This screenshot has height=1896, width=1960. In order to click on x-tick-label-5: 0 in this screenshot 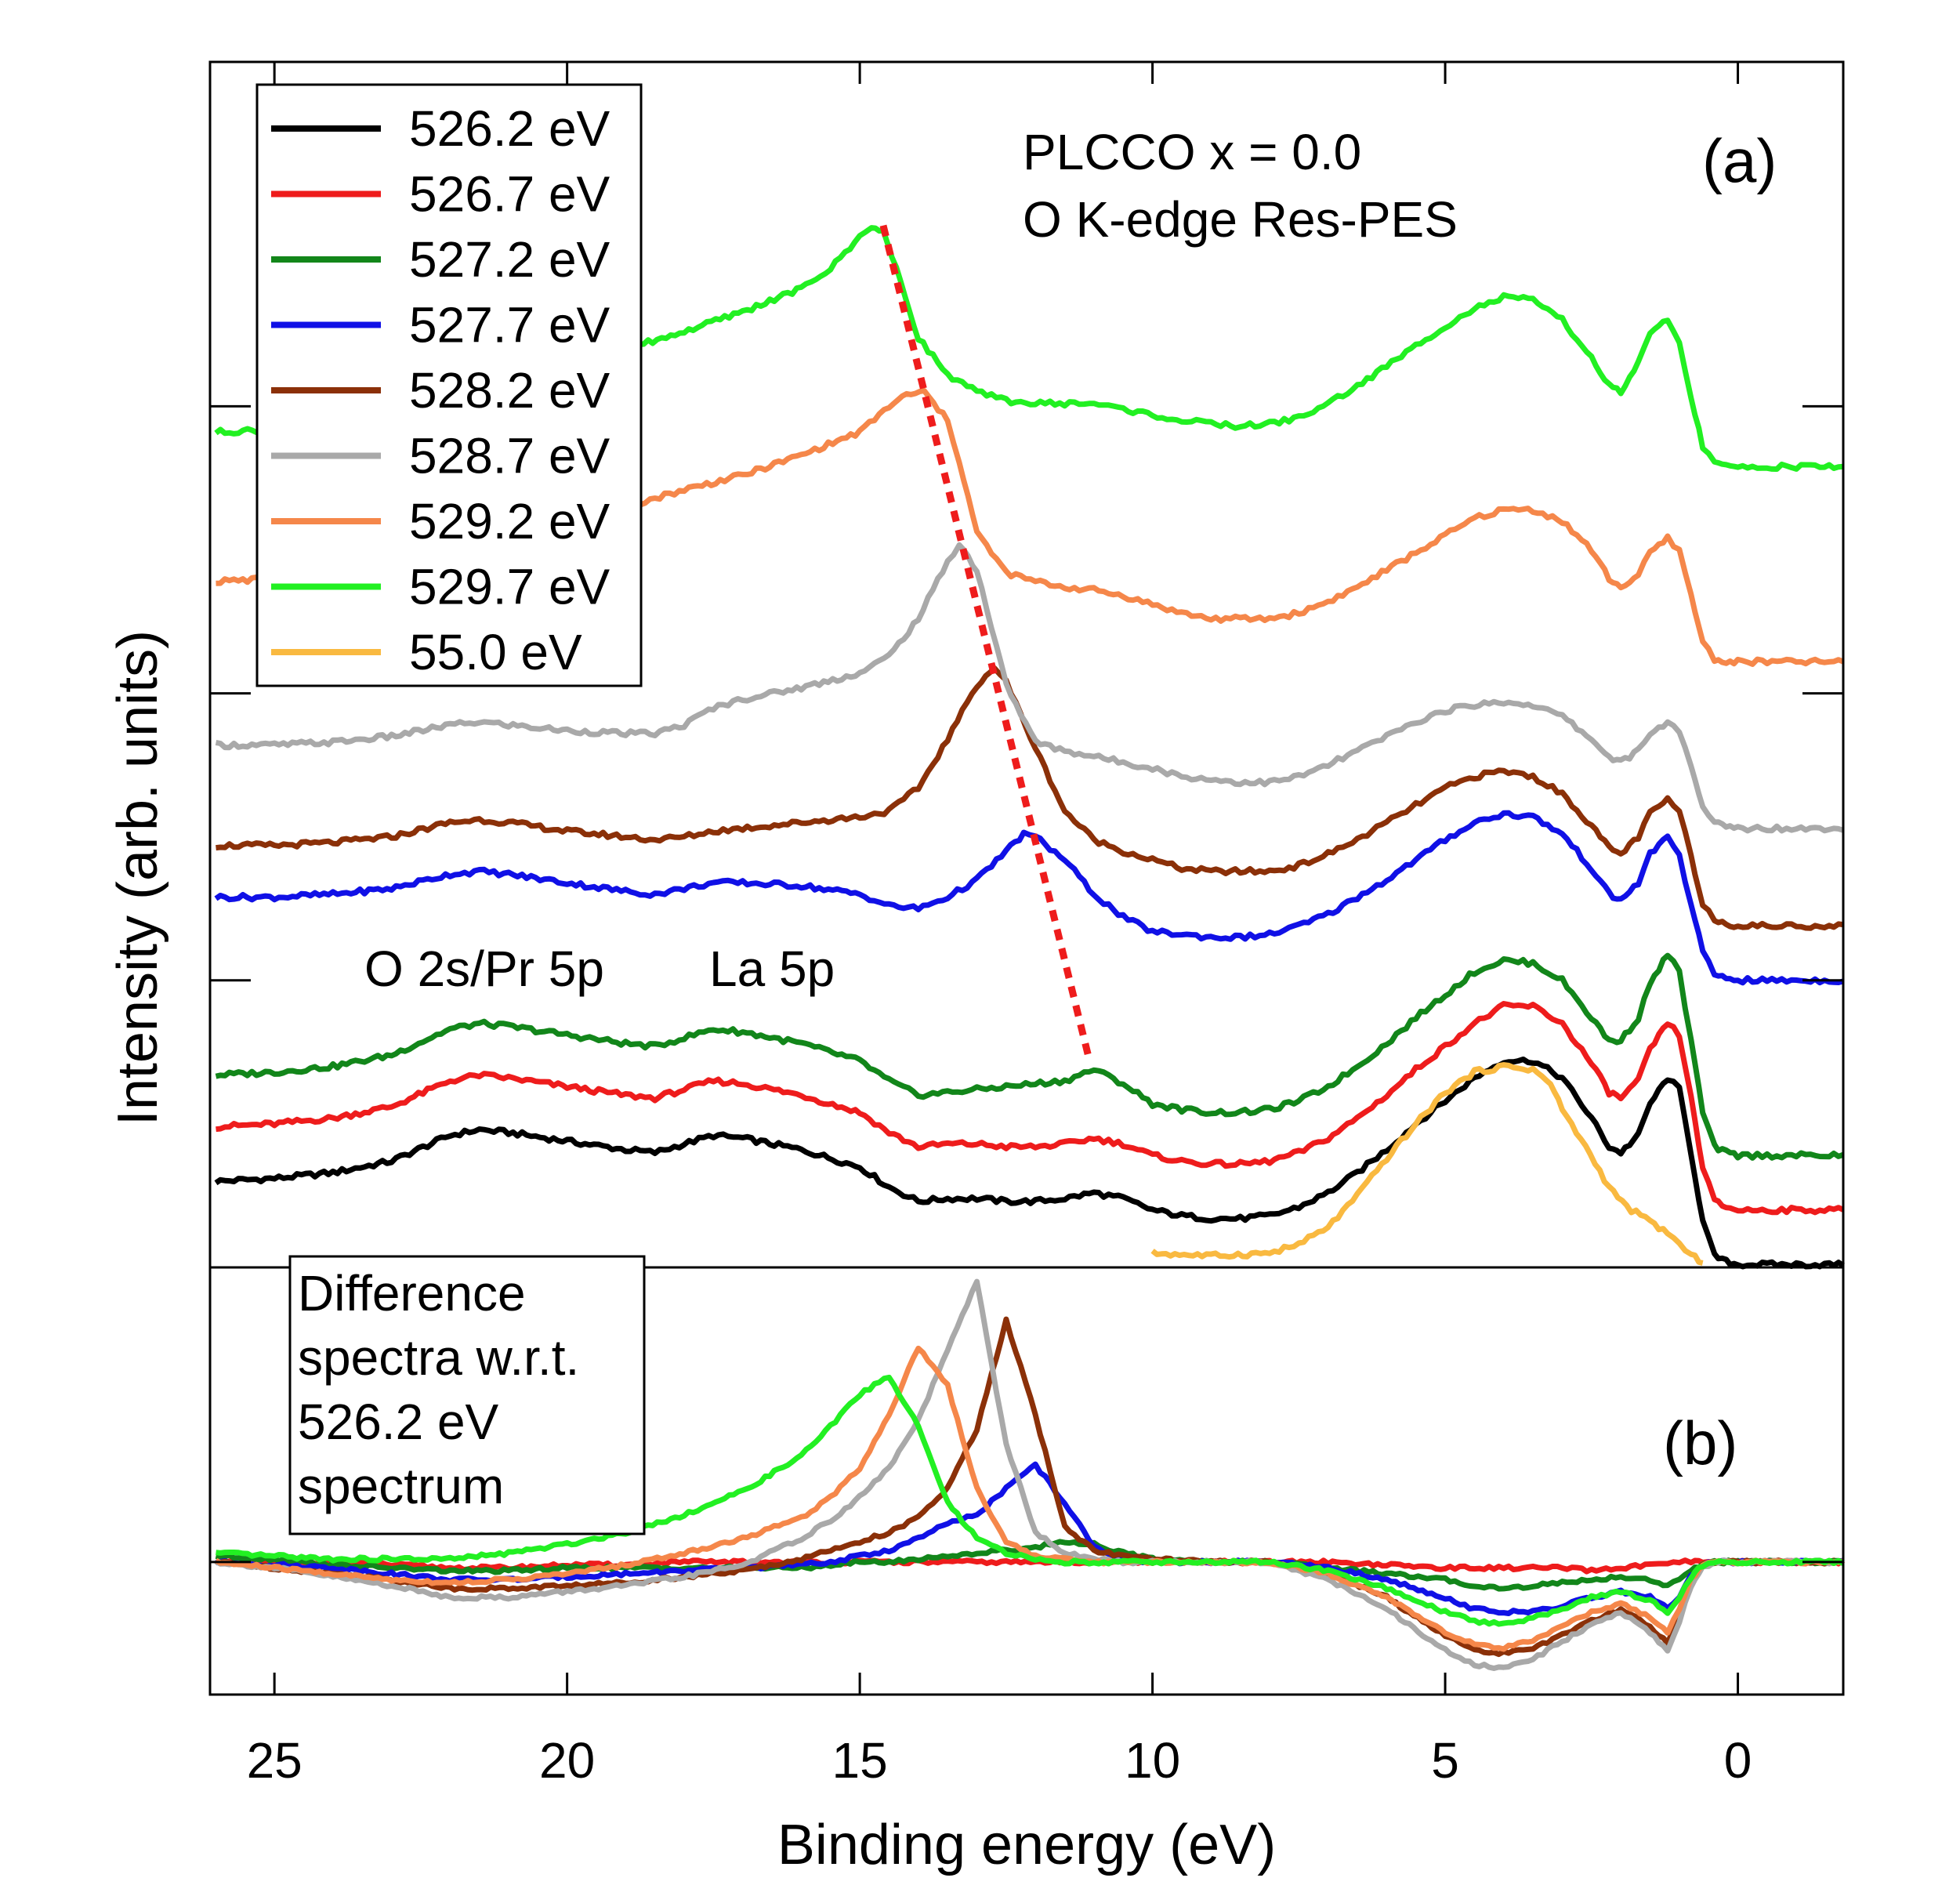, I will do `click(1738, 1760)`.